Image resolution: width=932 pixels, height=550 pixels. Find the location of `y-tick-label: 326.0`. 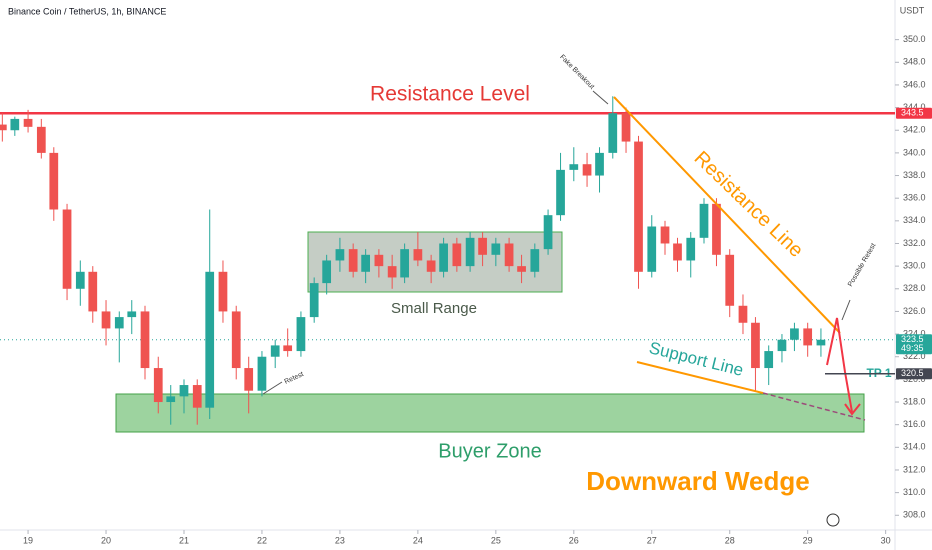

y-tick-label: 326.0 is located at coordinates (914, 311).